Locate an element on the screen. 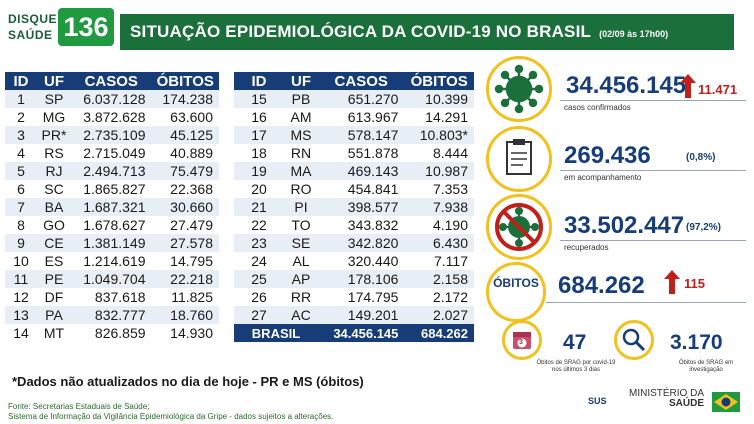 The height and width of the screenshot is (424, 754). row-cases: 2.494.713 is located at coordinates (111, 171).